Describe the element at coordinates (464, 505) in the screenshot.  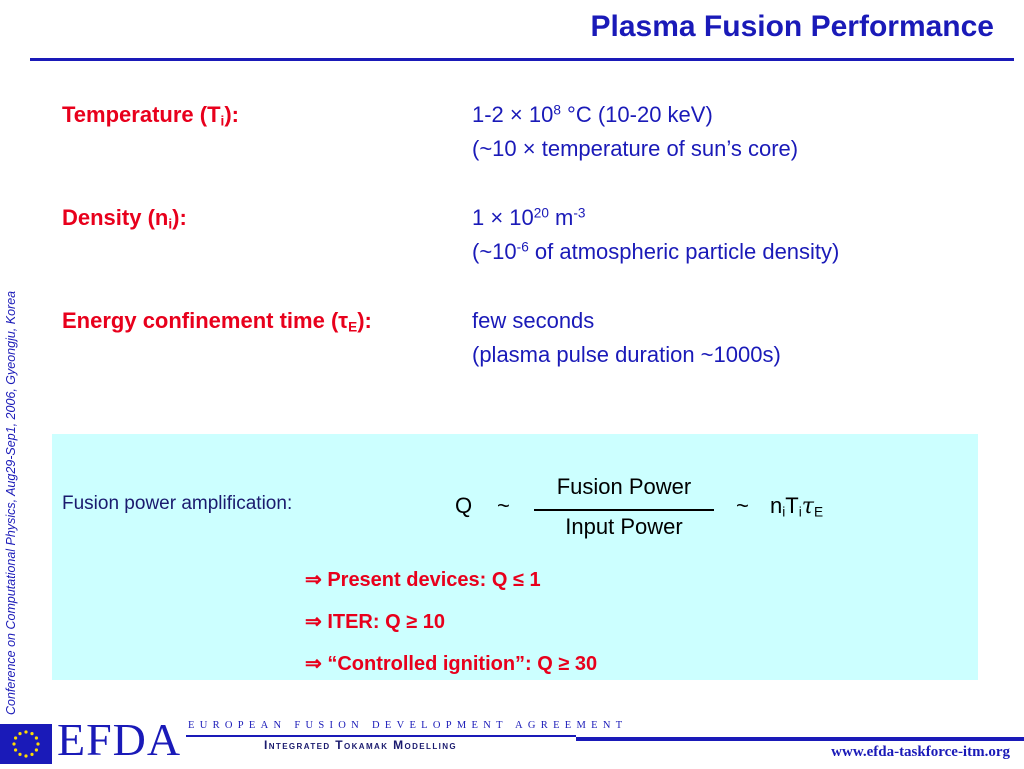
I see `q-symbol: Q` at that location.